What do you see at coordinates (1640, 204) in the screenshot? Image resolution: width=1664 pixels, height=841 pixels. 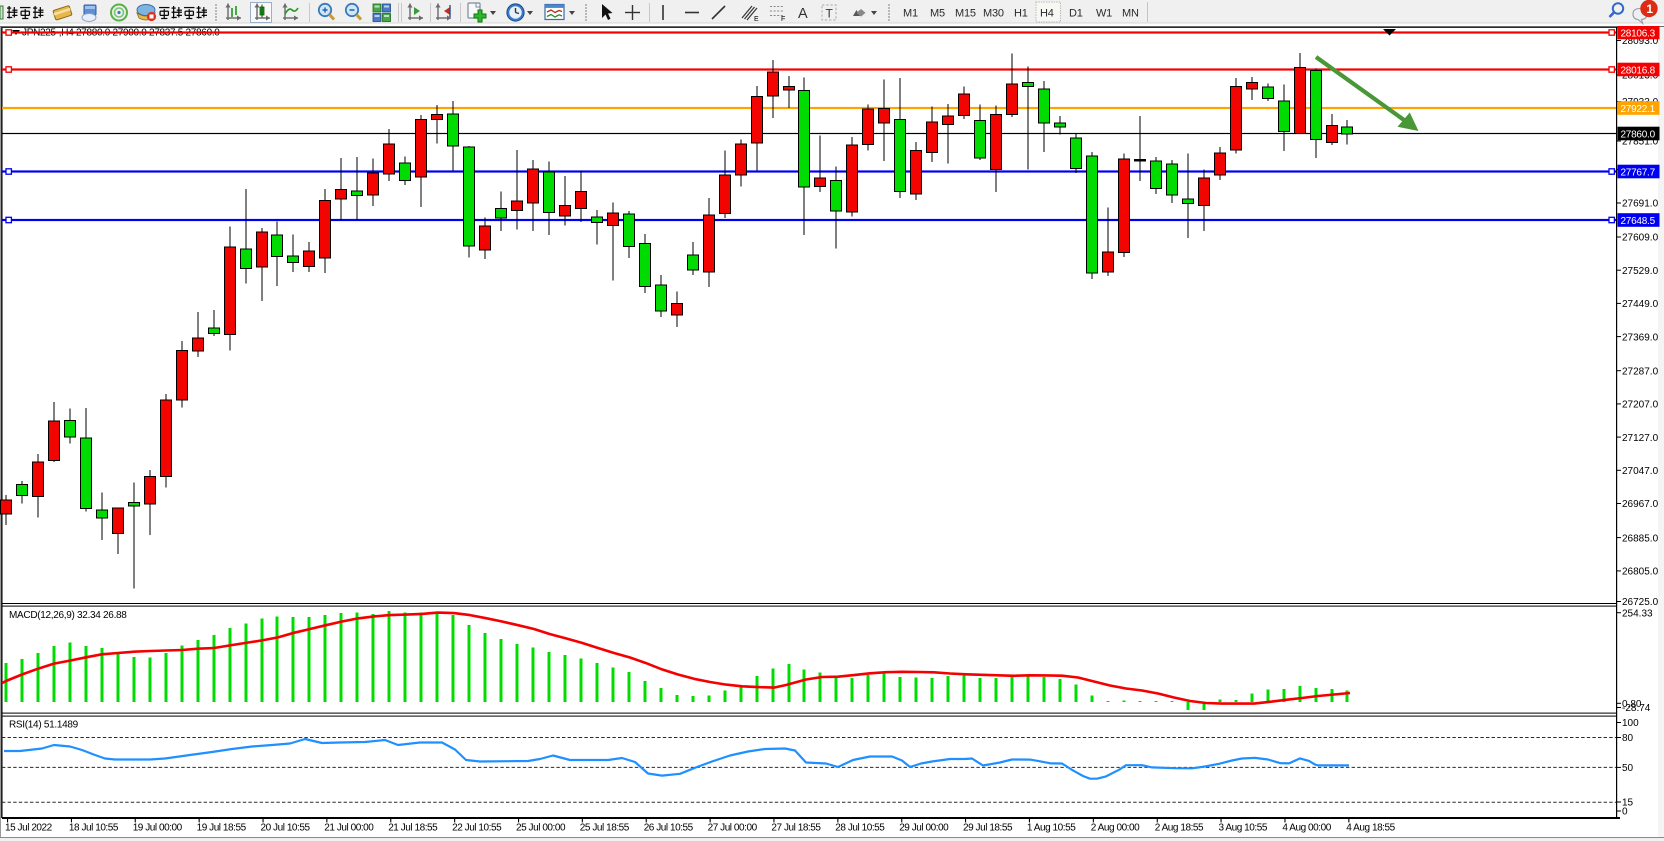 I see `svg-text: 27691.0` at bounding box center [1640, 204].